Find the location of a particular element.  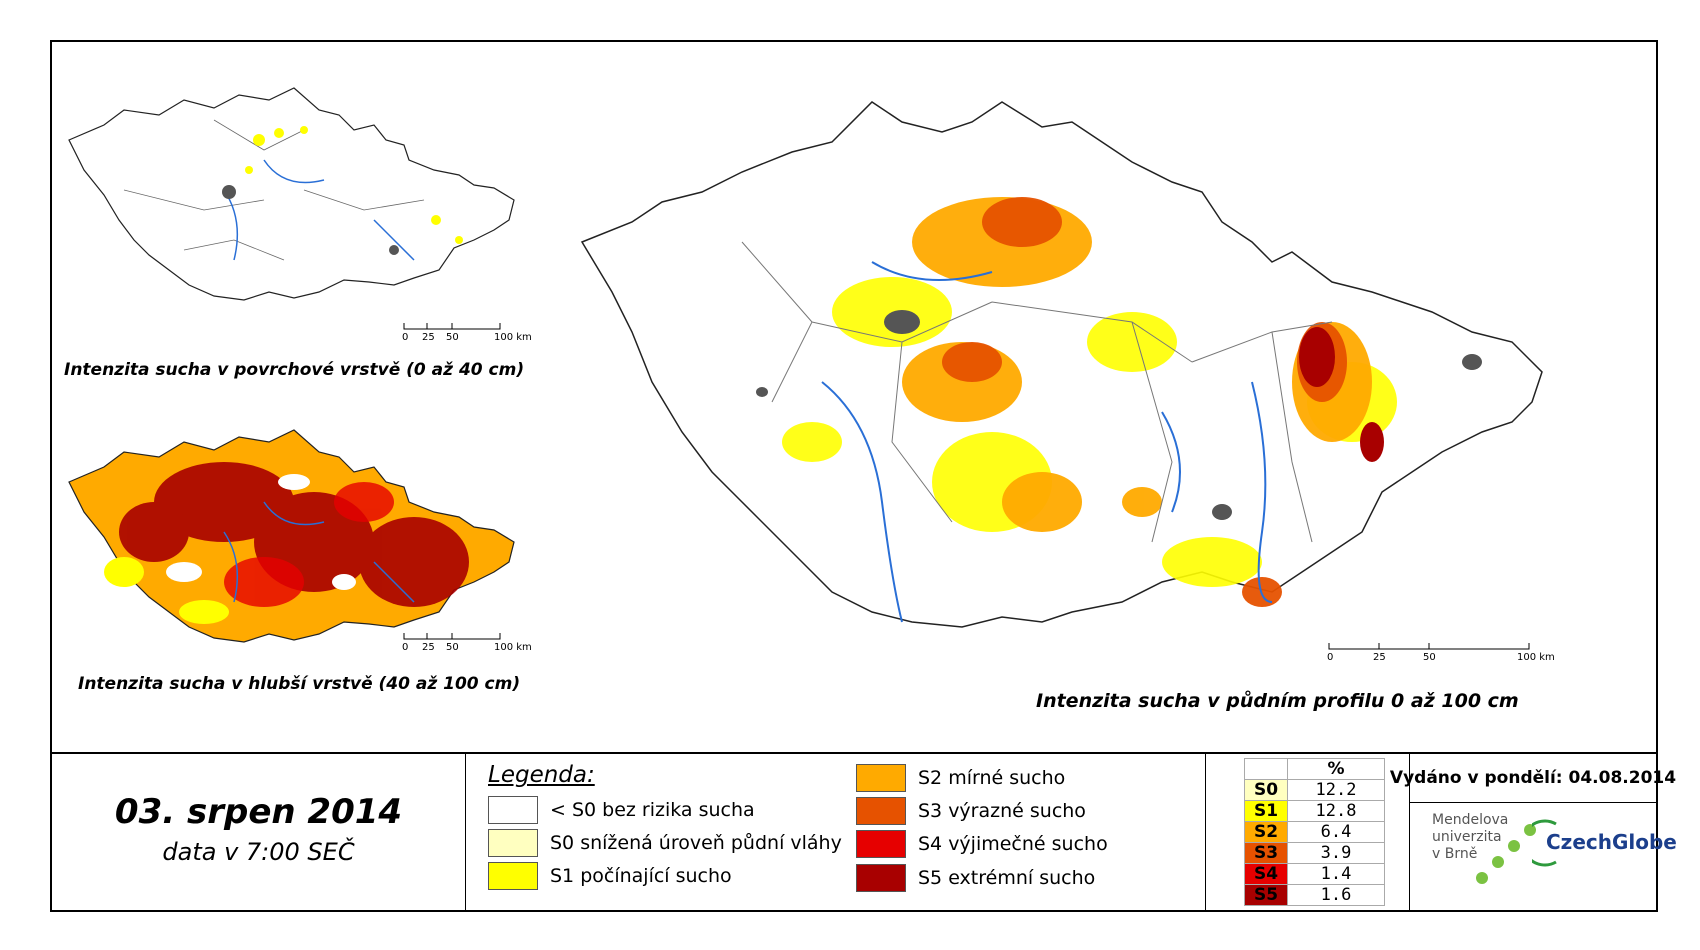

deep-scale-bar: 0 25 50 100 km is located at coordinates (467, 641).